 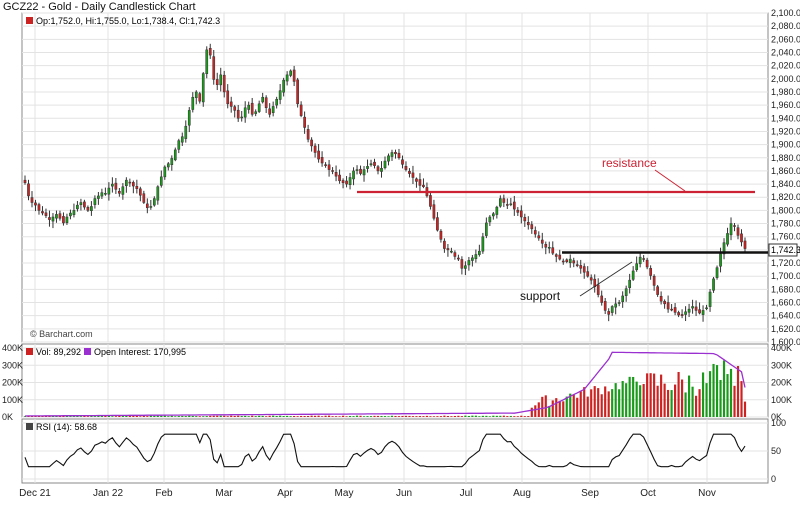 I want to click on price-tick-label: 2,060.0, so click(x=785, y=39).